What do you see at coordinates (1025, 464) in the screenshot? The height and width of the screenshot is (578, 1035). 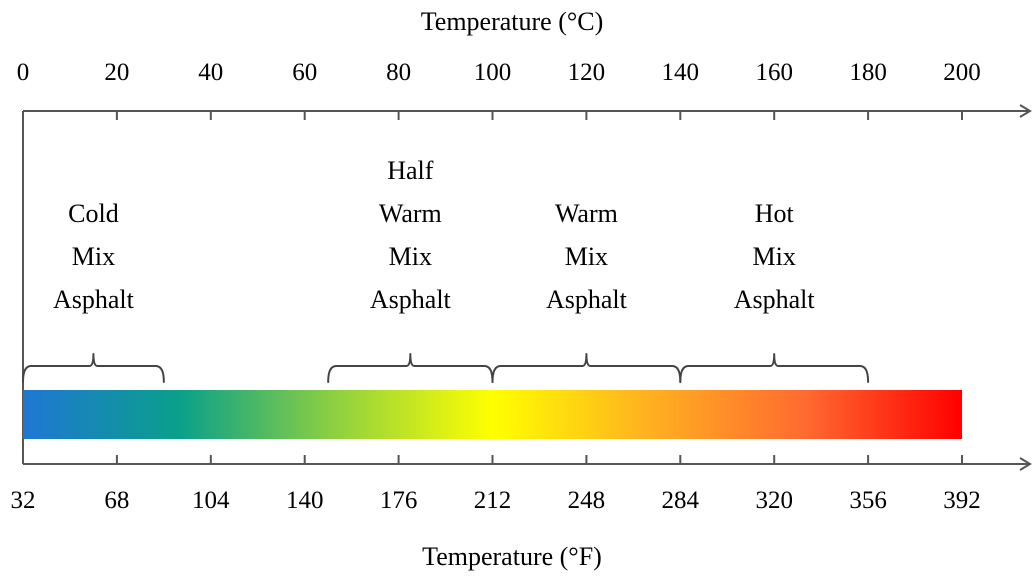 I see `bottom-axis-arrow` at bounding box center [1025, 464].